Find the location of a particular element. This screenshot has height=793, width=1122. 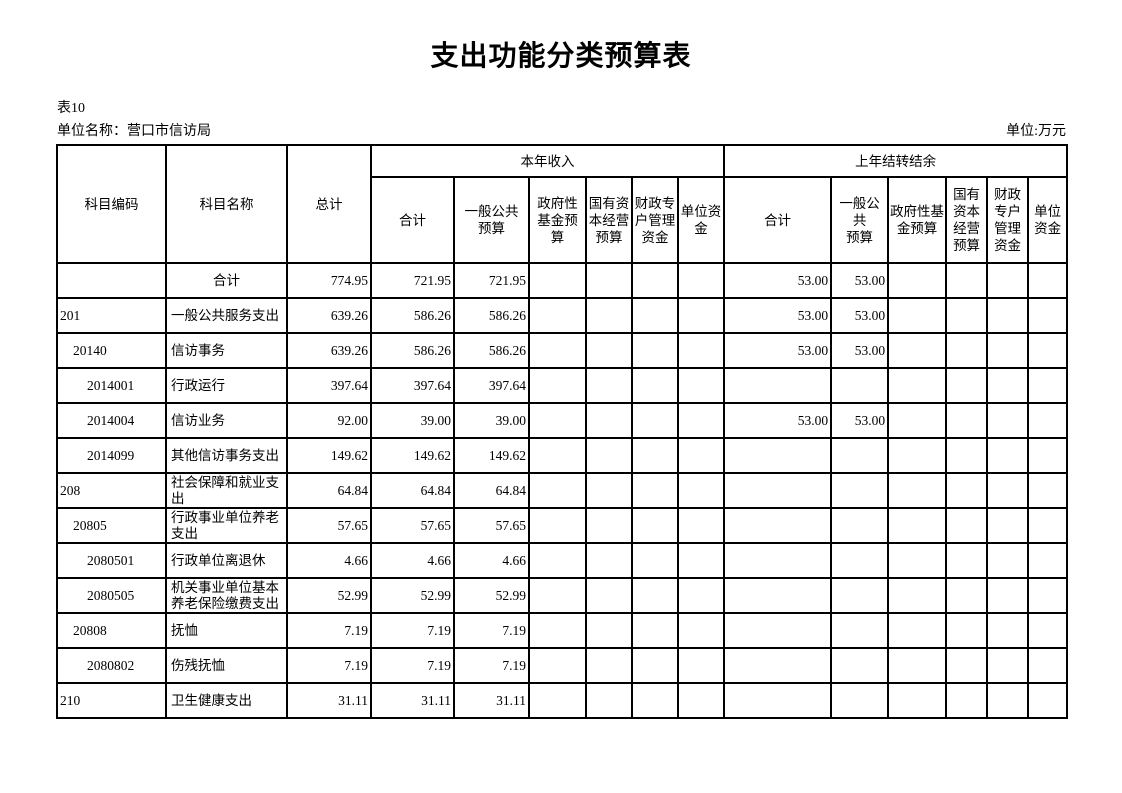

value-cell: 57.65 is located at coordinates (412, 525).